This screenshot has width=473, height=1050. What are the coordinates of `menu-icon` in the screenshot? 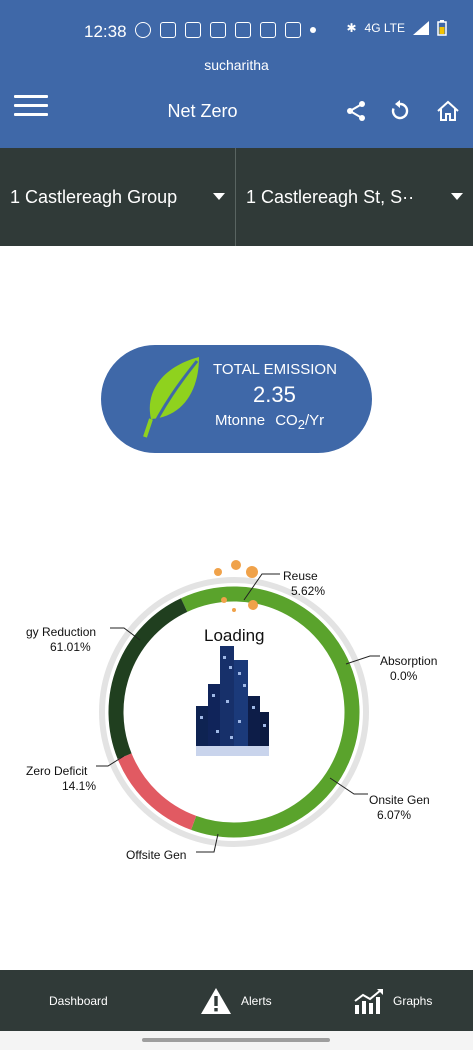 It's located at (31, 106).